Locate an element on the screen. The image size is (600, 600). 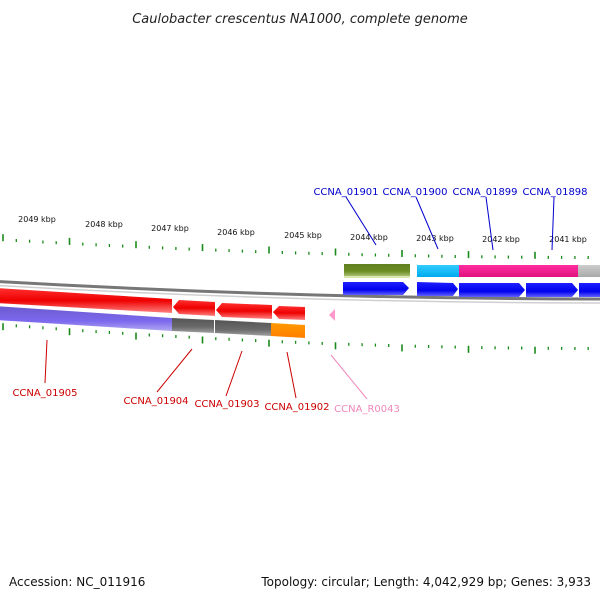
ruler-ticks-bottom is located at coordinates (295, 338).